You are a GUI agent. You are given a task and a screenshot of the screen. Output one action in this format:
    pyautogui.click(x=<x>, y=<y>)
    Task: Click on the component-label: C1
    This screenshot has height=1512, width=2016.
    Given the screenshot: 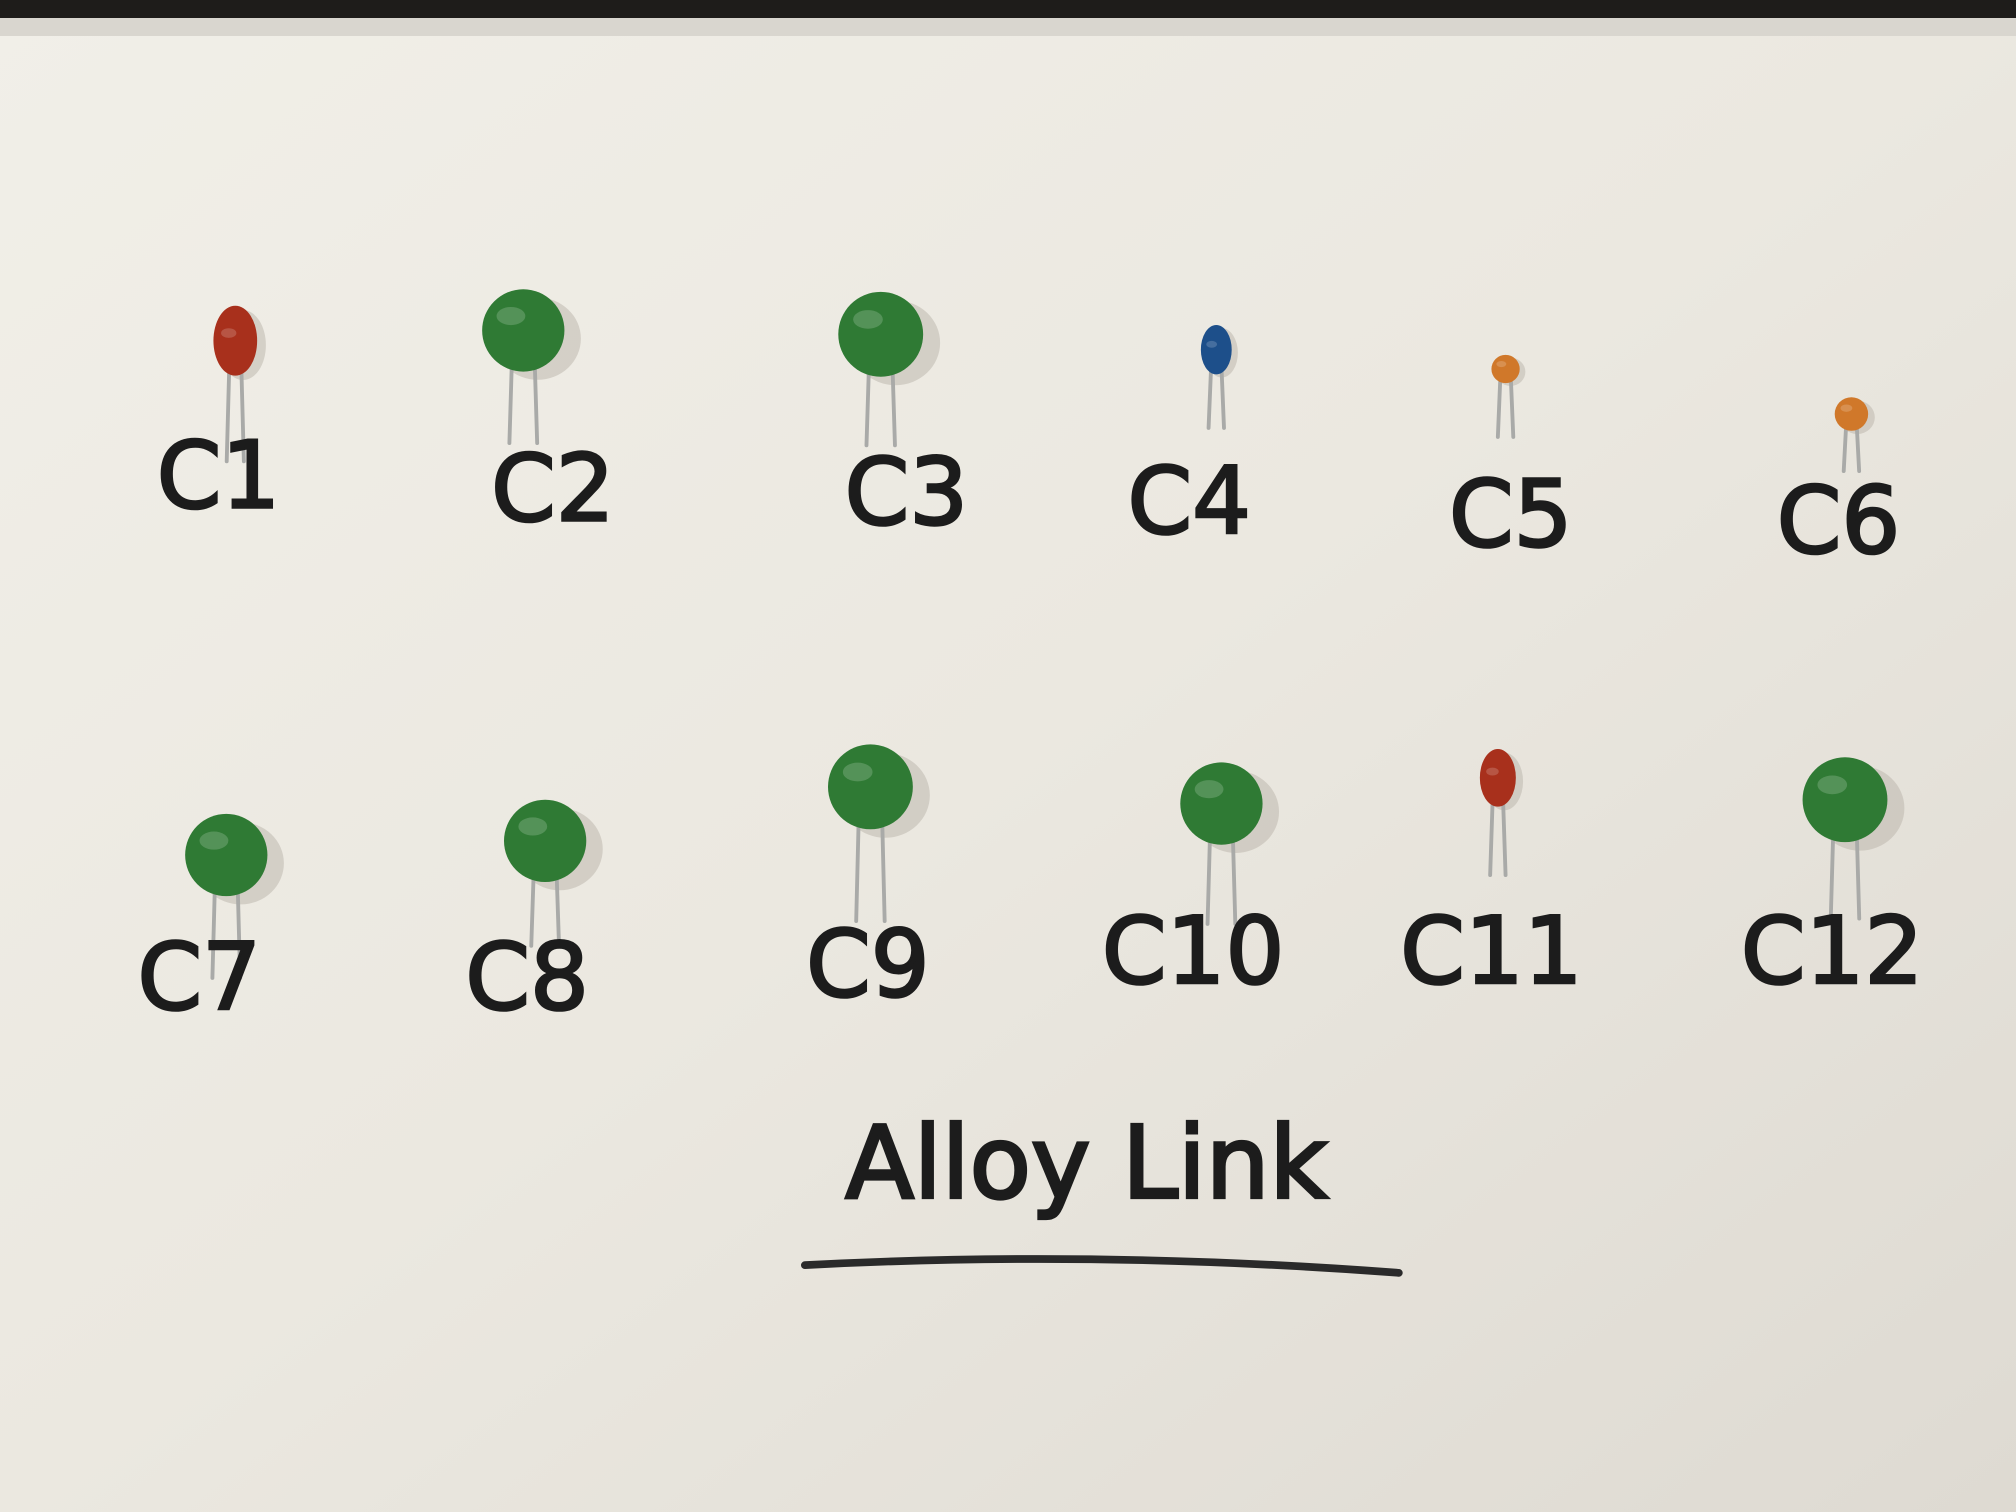 What is the action you would take?
    pyautogui.click(x=219, y=476)
    